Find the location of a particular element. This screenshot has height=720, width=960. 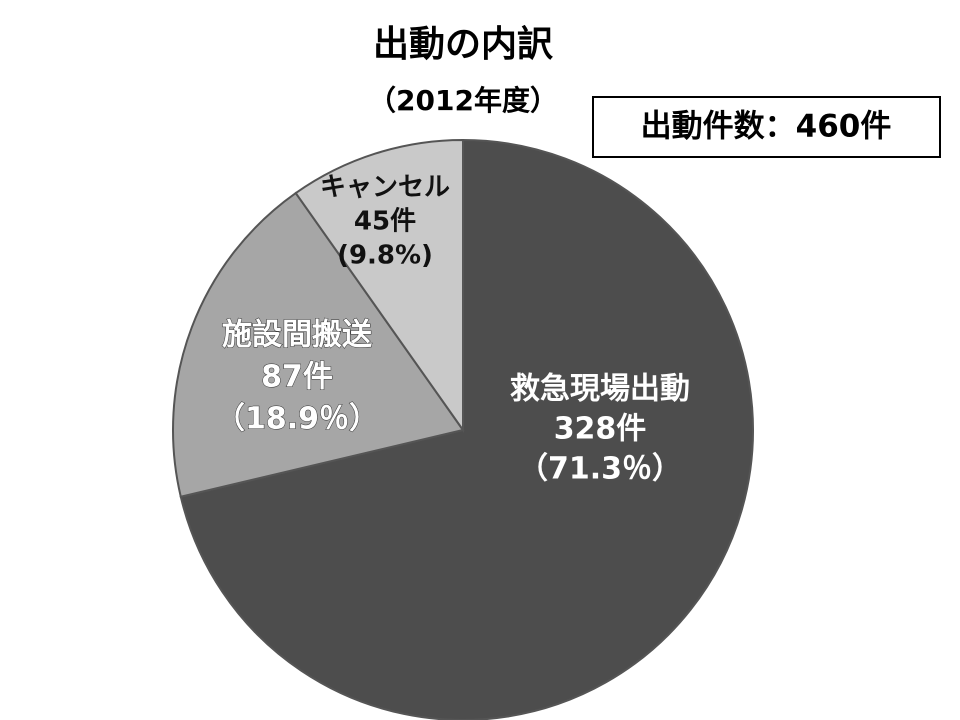

value-label: 45件 is located at coordinates (385, 222).